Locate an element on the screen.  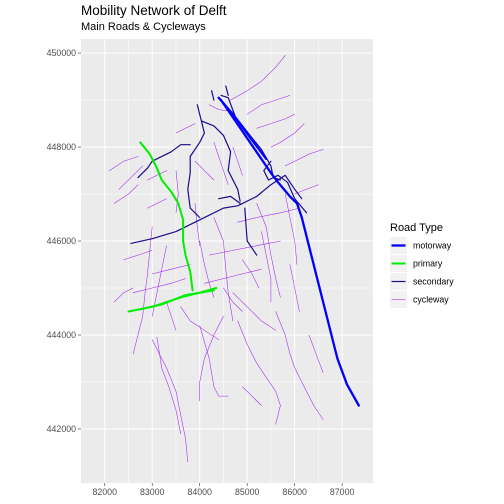
y-tick-label: 442000 is located at coordinates (61, 429).